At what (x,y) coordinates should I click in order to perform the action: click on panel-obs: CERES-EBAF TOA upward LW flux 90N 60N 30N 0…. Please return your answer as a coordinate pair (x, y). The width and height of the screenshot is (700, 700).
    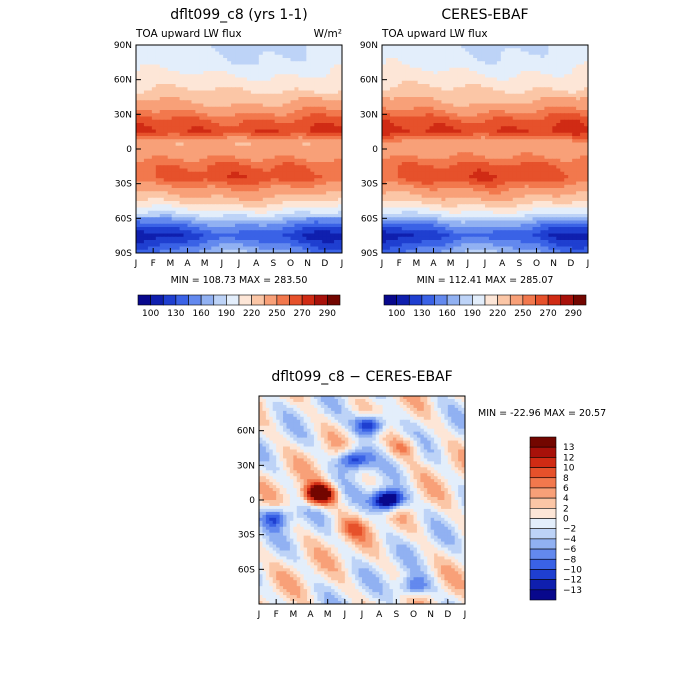
    Looking at the image, I should click on (475, 163).